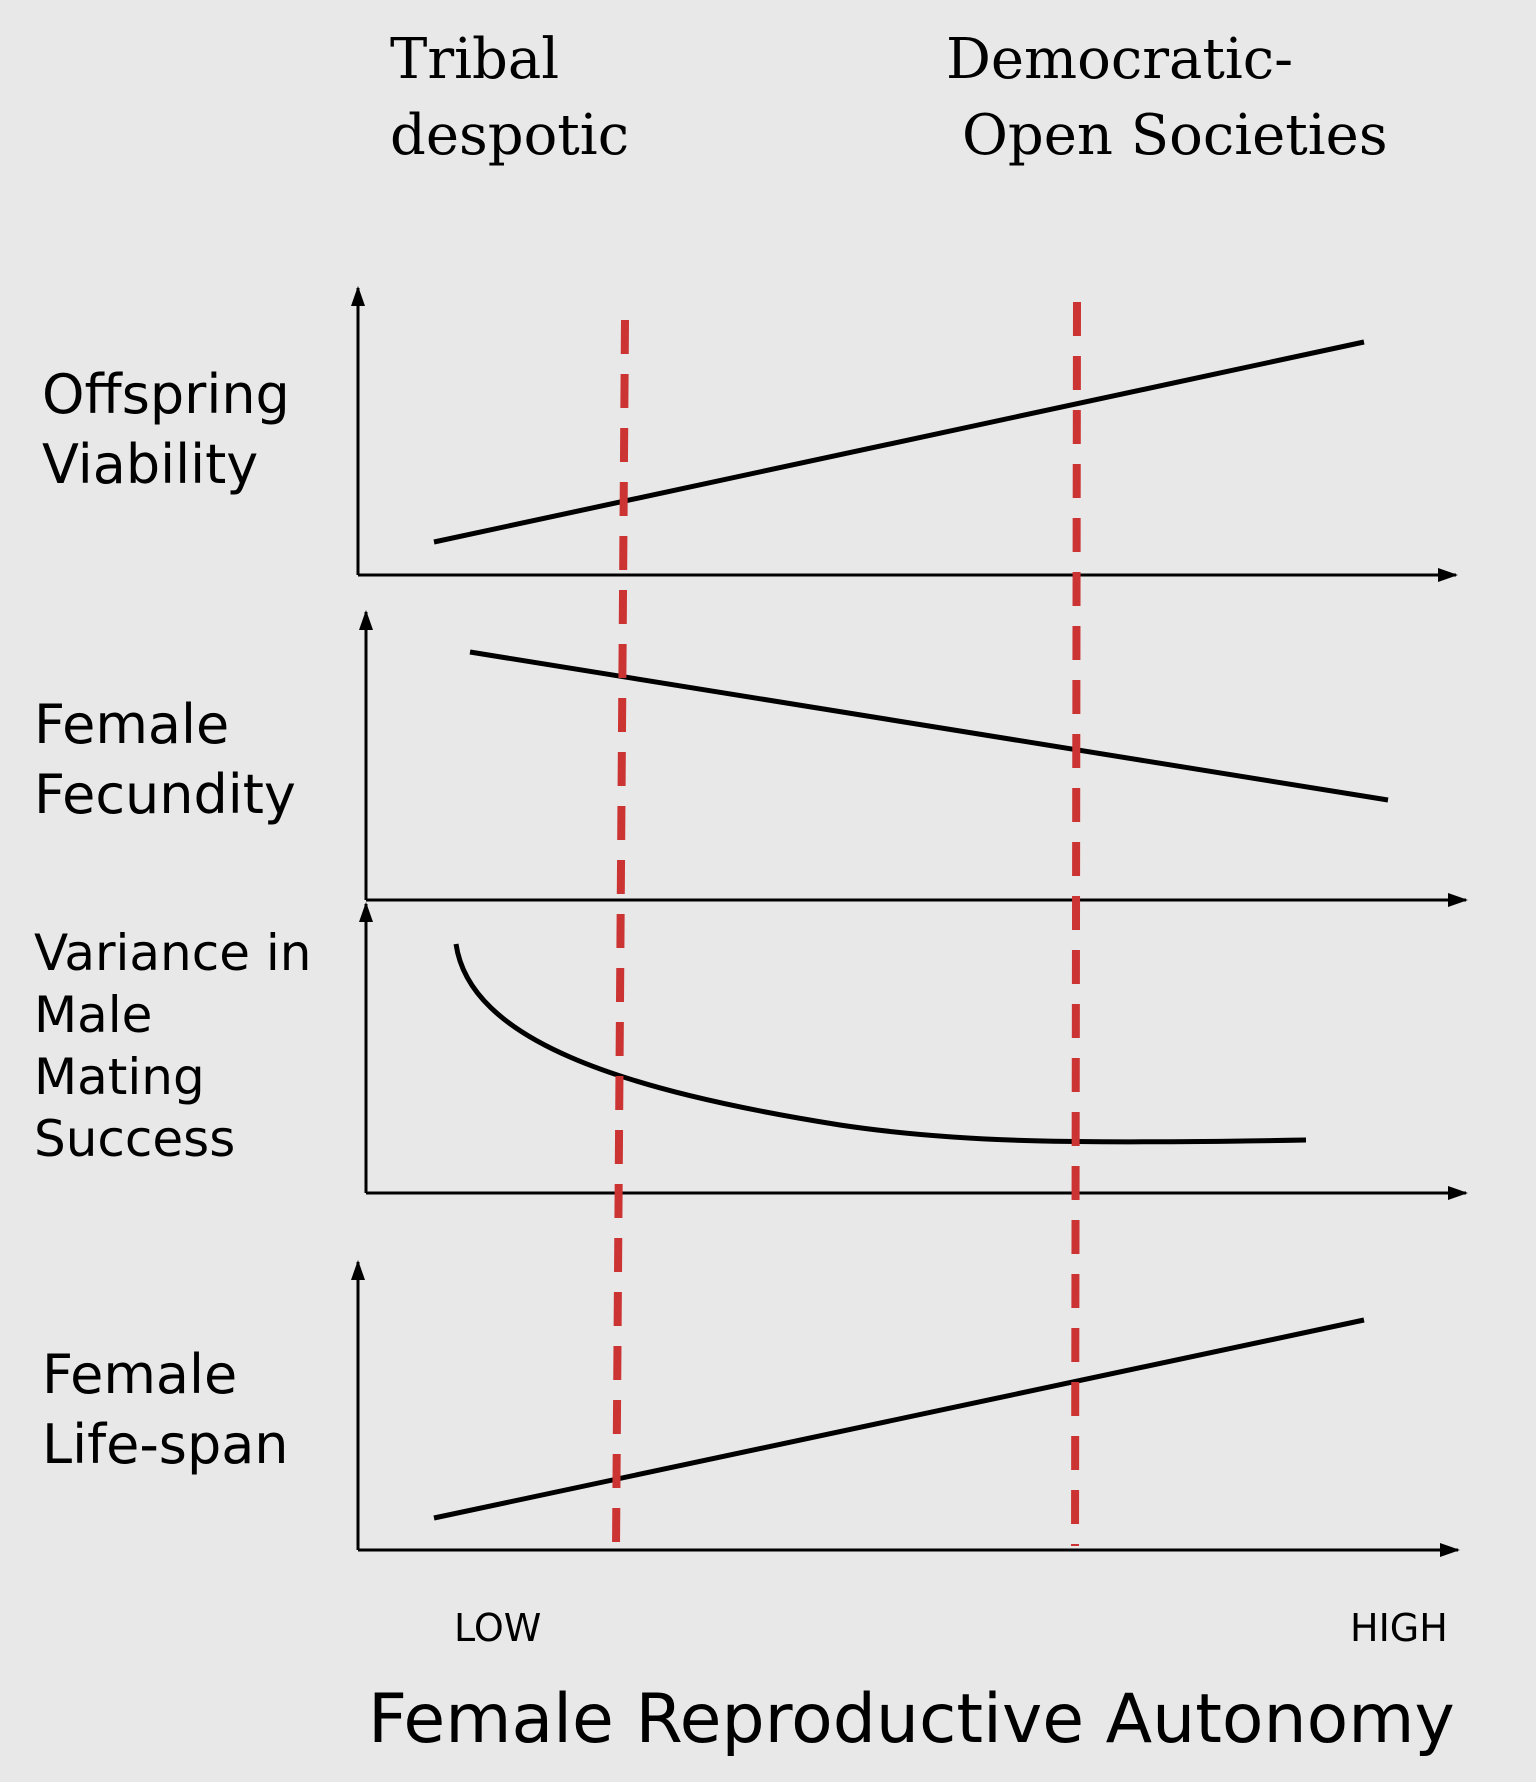  What do you see at coordinates (498, 1628) in the screenshot?
I see `x-axis-low-label: LOW` at bounding box center [498, 1628].